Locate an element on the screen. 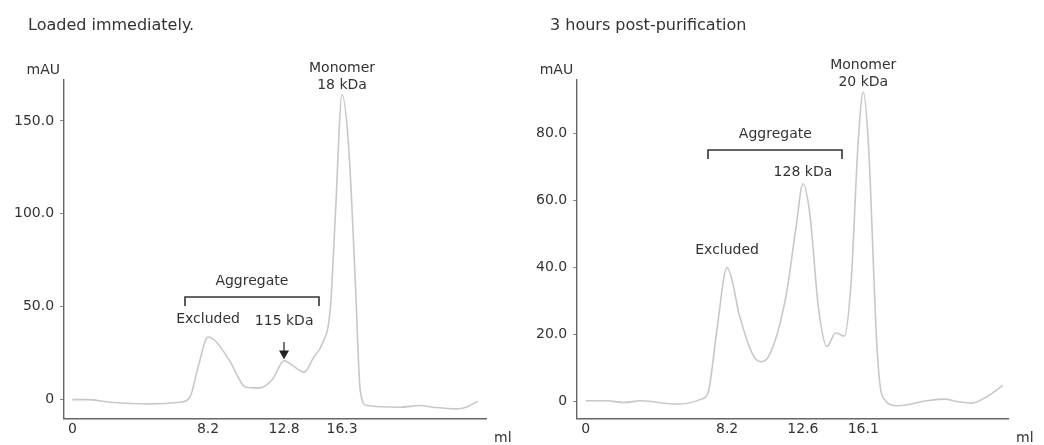 Image resolution: width=1044 pixels, height=445 pixels. x-tick-label: 12.6 is located at coordinates (803, 428).